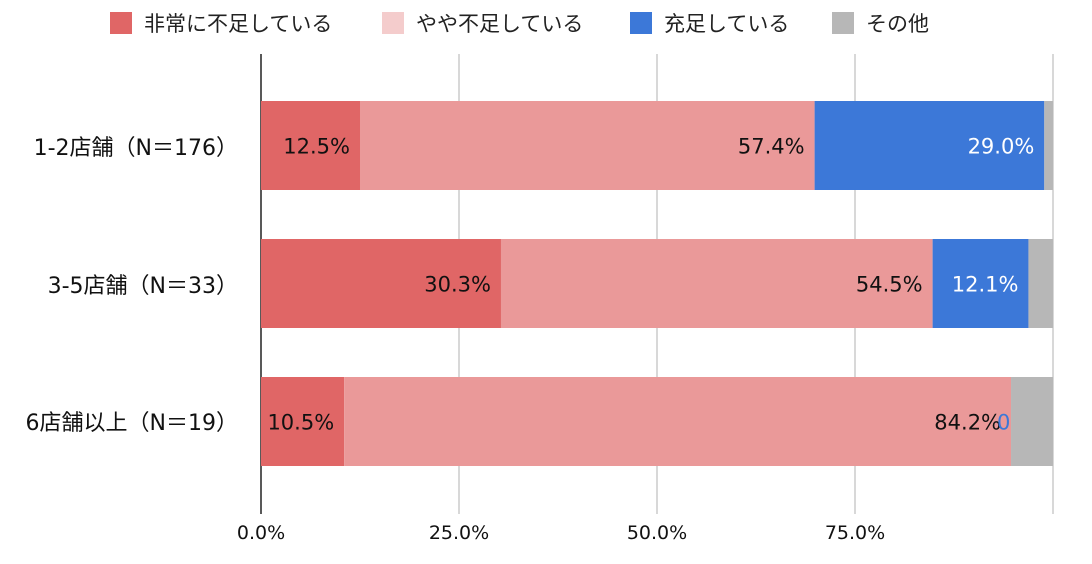 The width and height of the screenshot is (1092, 564). What do you see at coordinates (459, 533) in the screenshot?
I see `x-tick-label-25: 25.0%` at bounding box center [459, 533].